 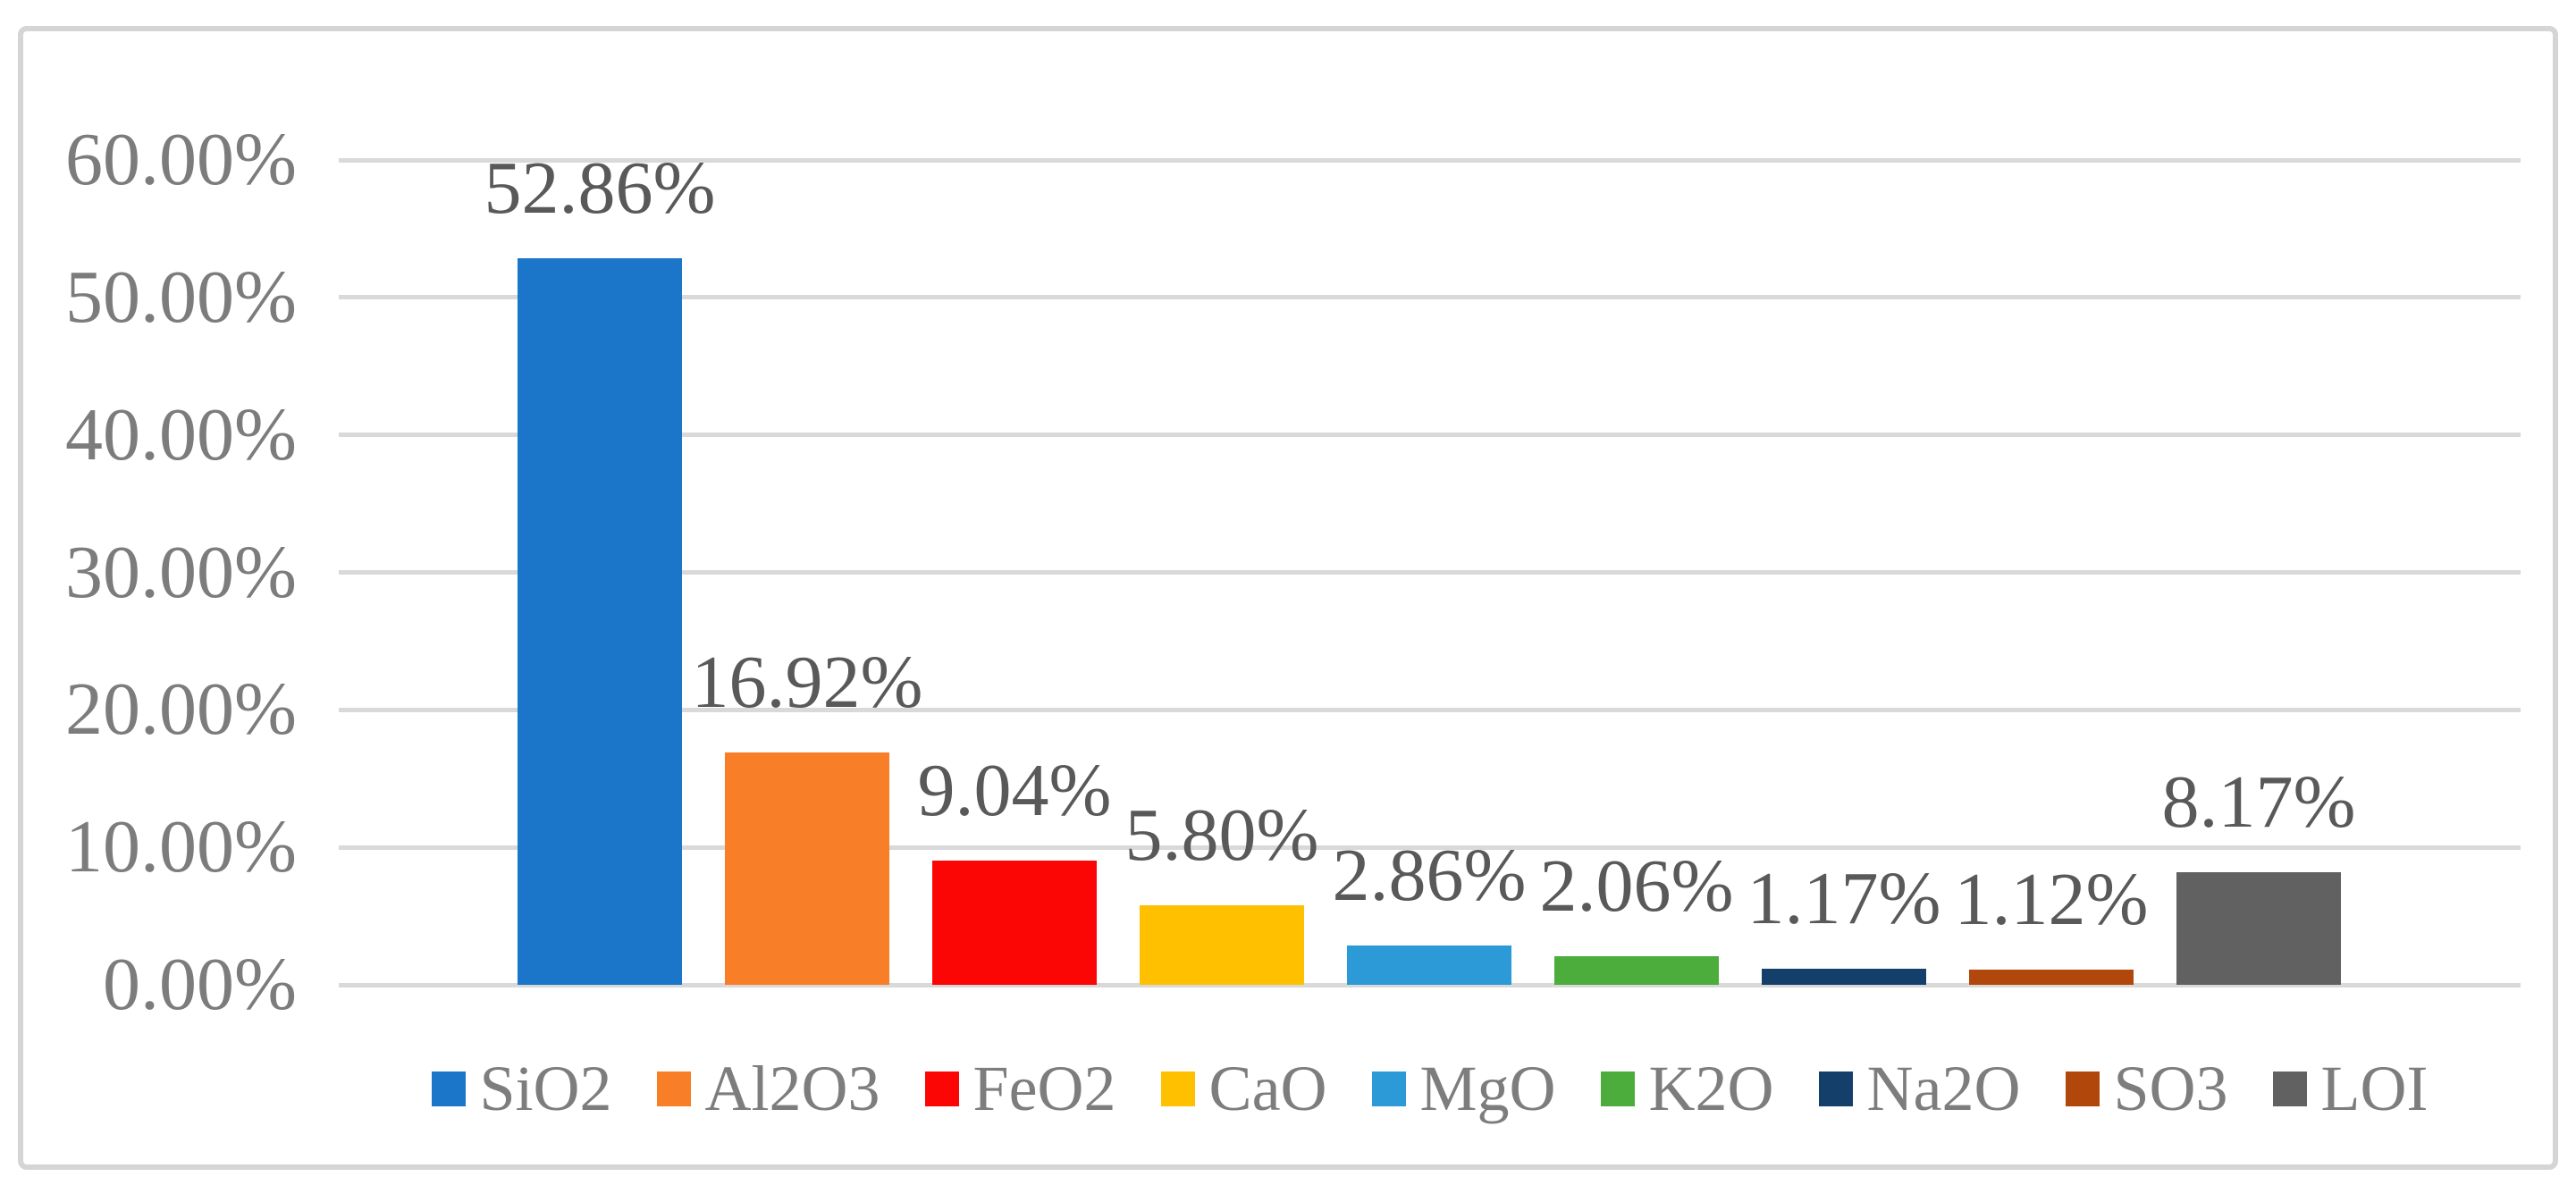 I want to click on legend-item-CaO: CaO, so click(x=1244, y=1088).